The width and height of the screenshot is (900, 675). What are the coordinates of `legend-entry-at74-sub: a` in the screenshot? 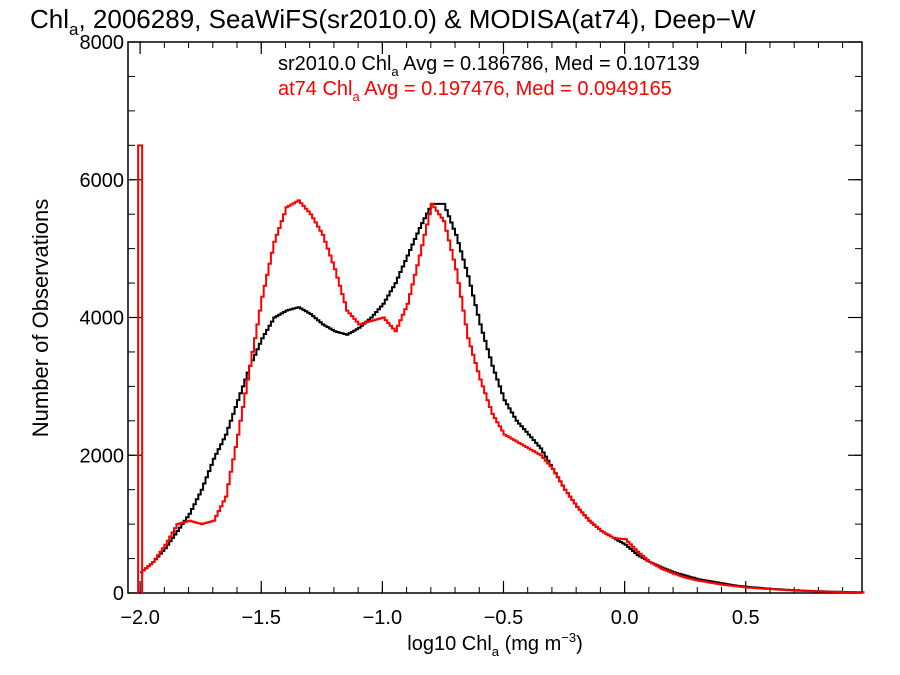 It's located at (357, 96).